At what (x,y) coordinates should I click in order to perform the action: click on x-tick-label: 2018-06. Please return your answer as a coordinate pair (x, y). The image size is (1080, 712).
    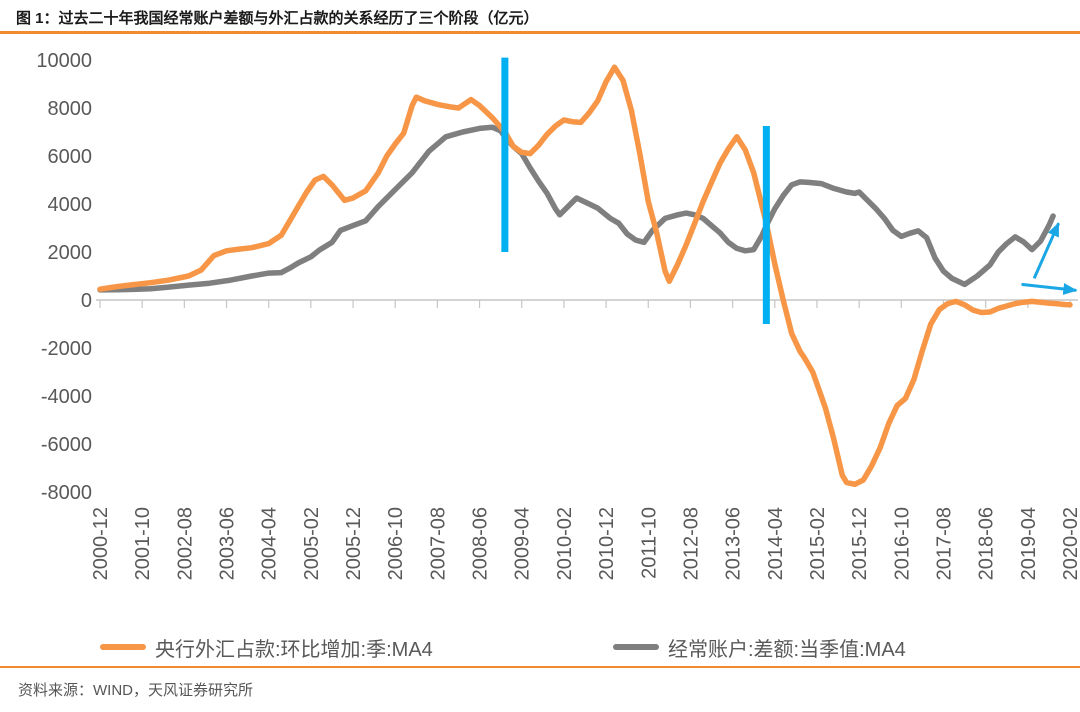
    Looking at the image, I should click on (987, 543).